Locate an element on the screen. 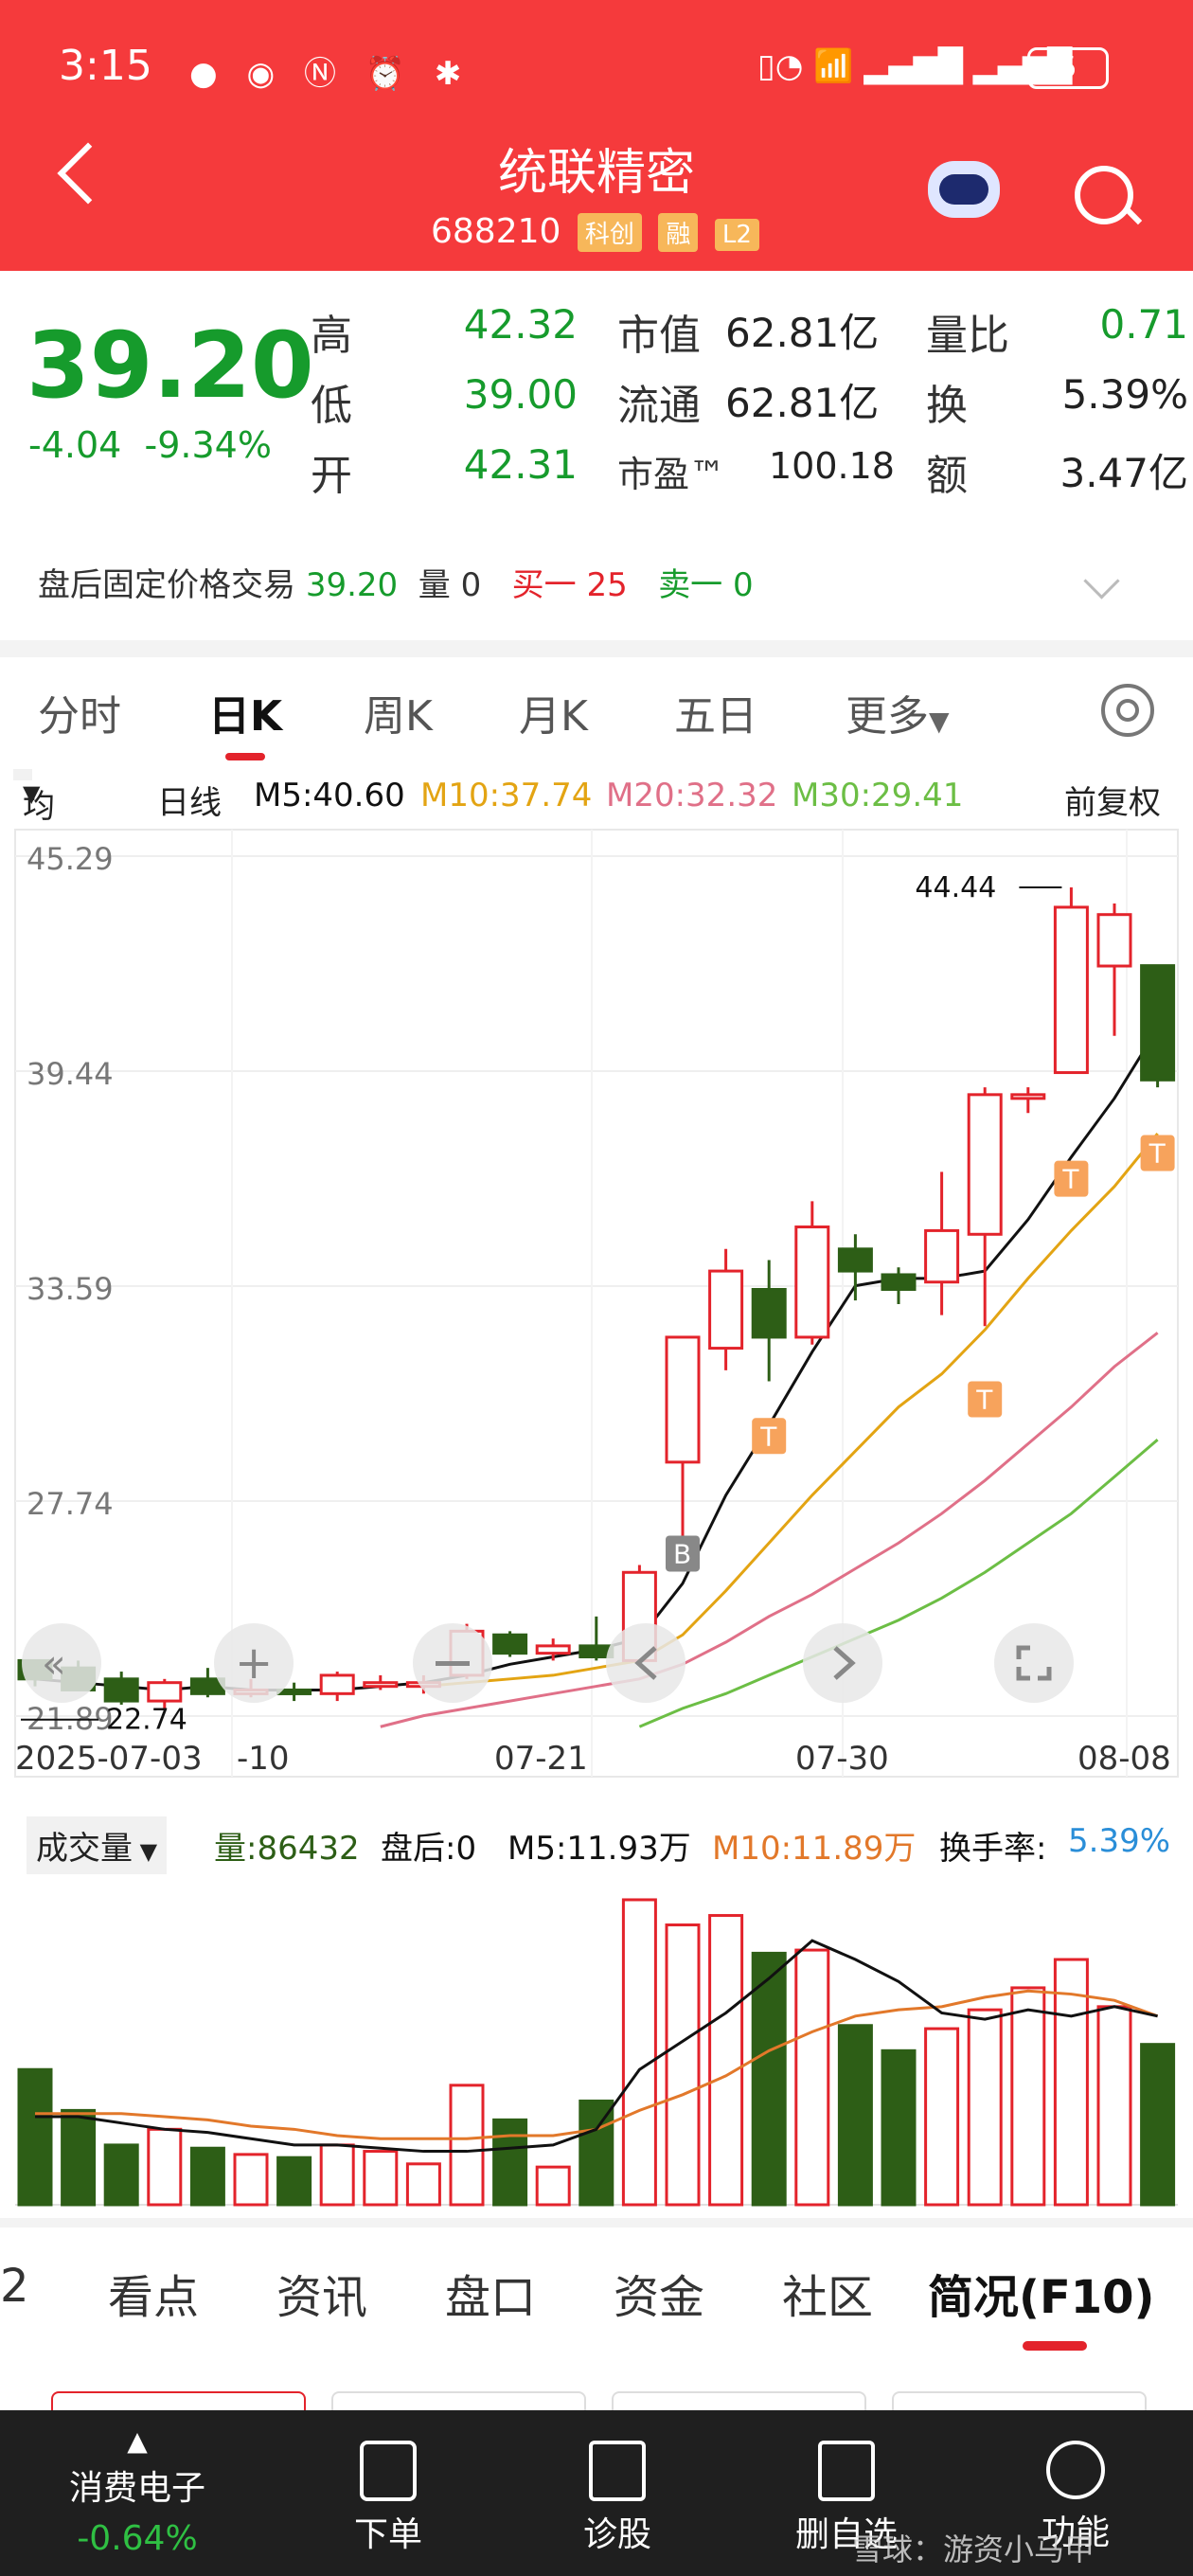 The image size is (1193, 2576). label-pe: 市盈™ is located at coordinates (671, 474).